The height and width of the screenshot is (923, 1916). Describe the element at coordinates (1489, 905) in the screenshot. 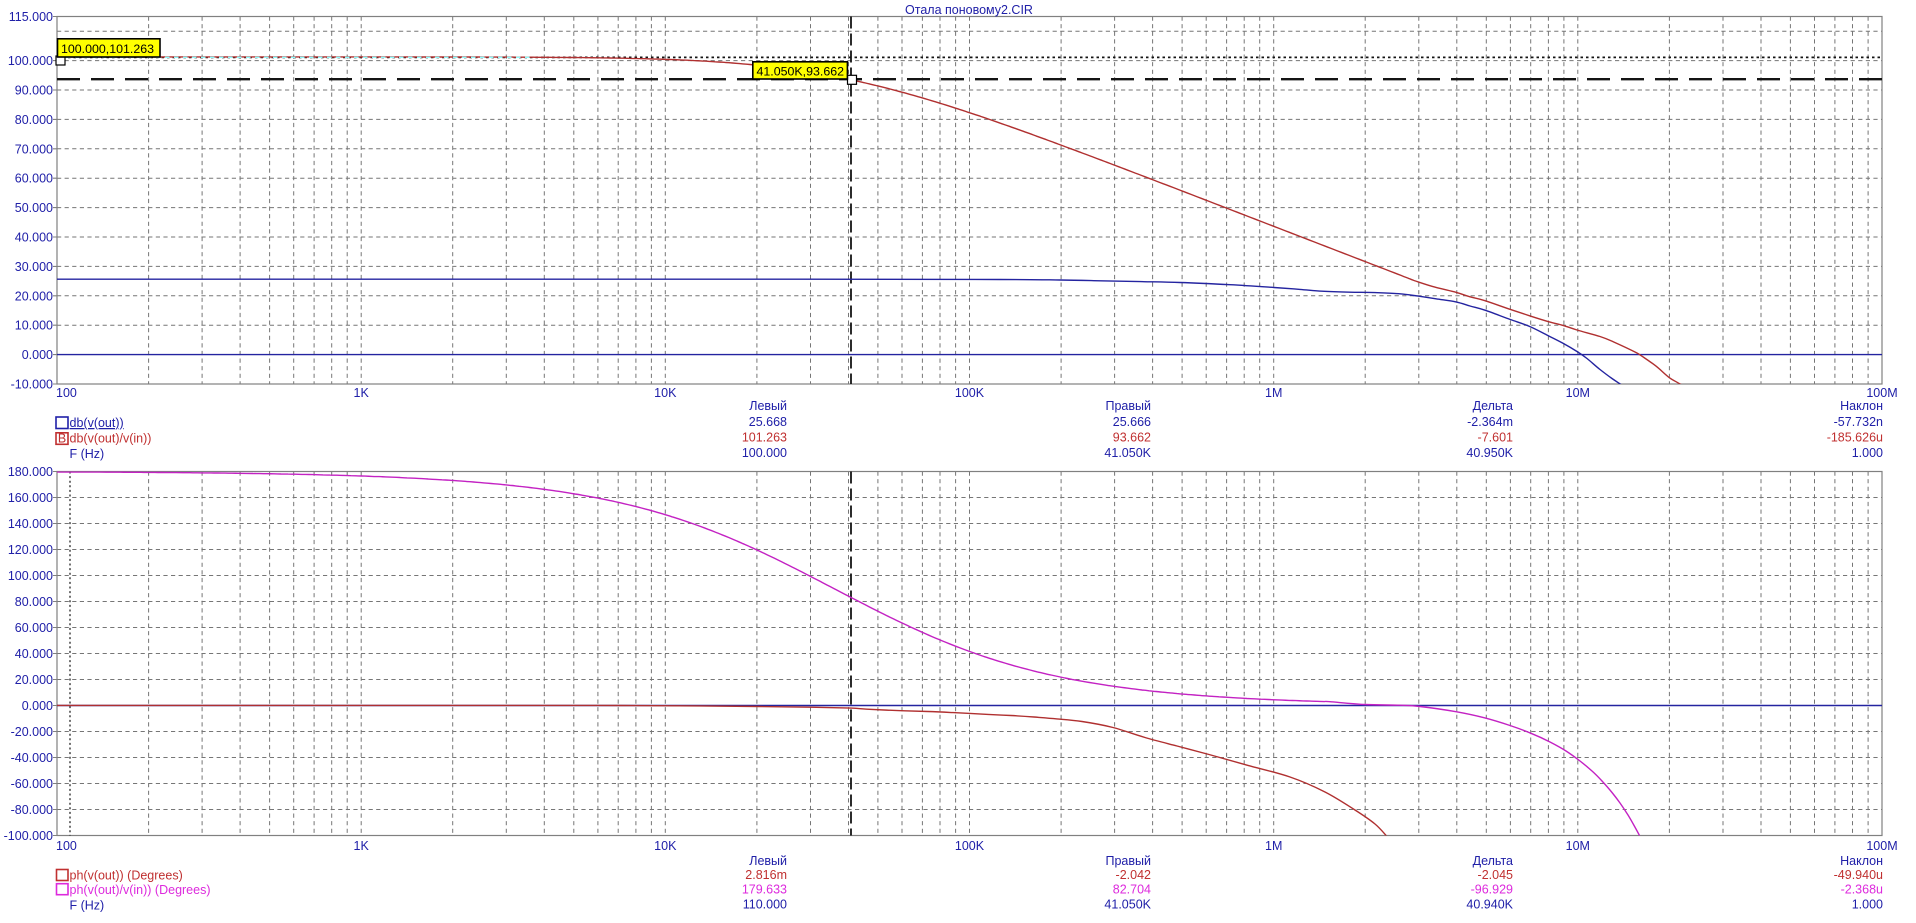

I see `svg-text: 40.940K` at that location.